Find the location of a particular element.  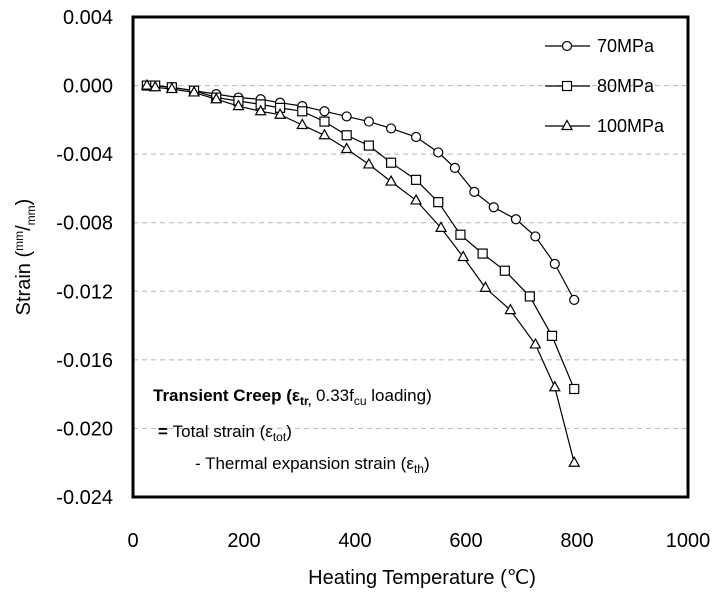

x-axis-title: Heating Temperature (℃) is located at coordinates (422, 578).